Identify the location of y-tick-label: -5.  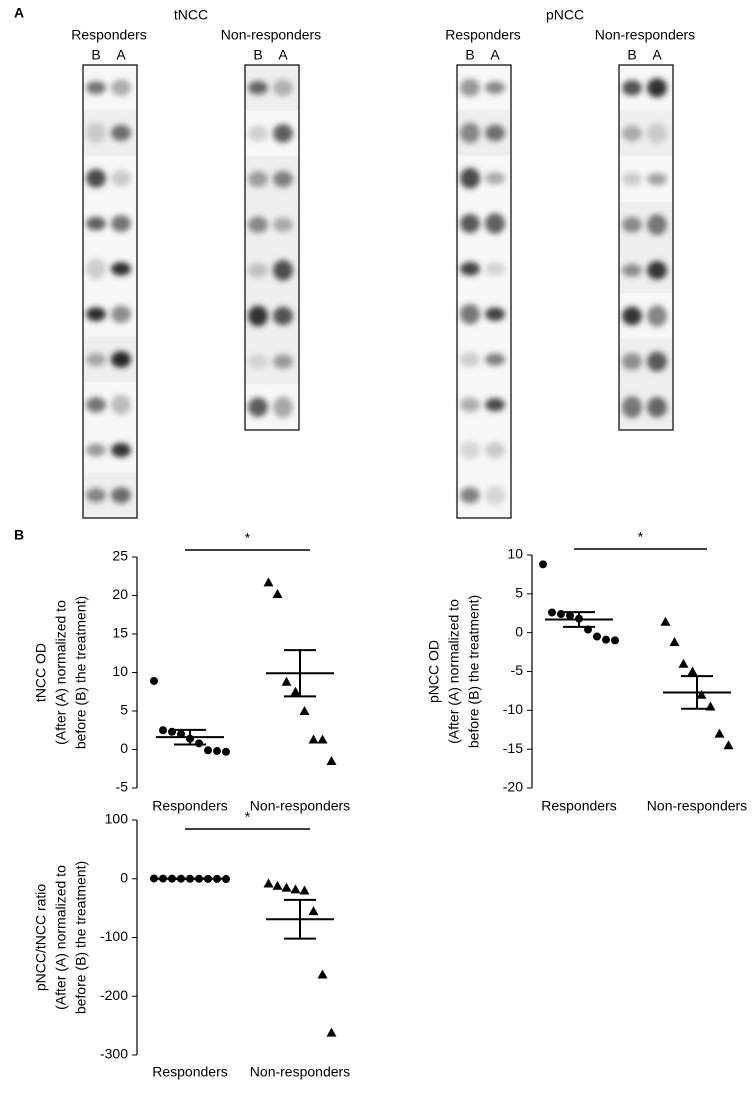
(122, 787).